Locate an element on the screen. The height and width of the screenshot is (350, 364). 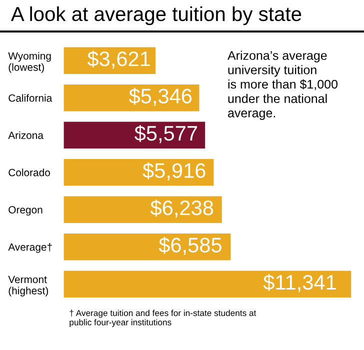
y-tick-label: Average† is located at coordinates (30, 248).